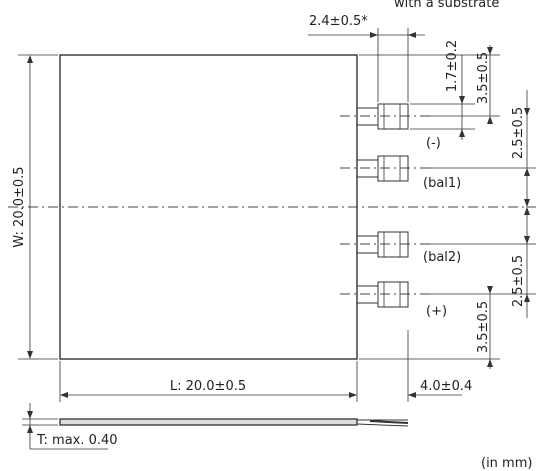 The width and height of the screenshot is (542, 471). I want to click on pitch-top-dimension: 2.5±0.5, so click(518, 133).